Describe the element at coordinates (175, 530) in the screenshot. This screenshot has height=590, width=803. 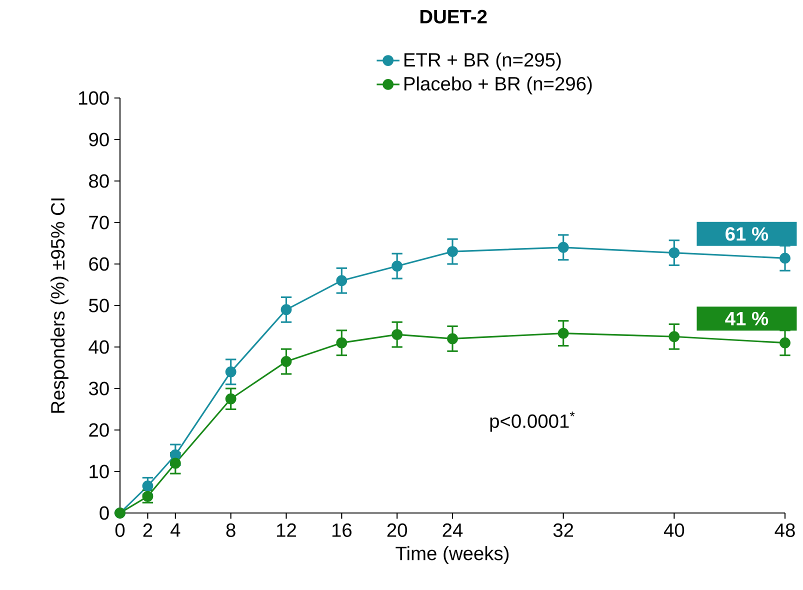
I see `x-tick-label: 4` at that location.